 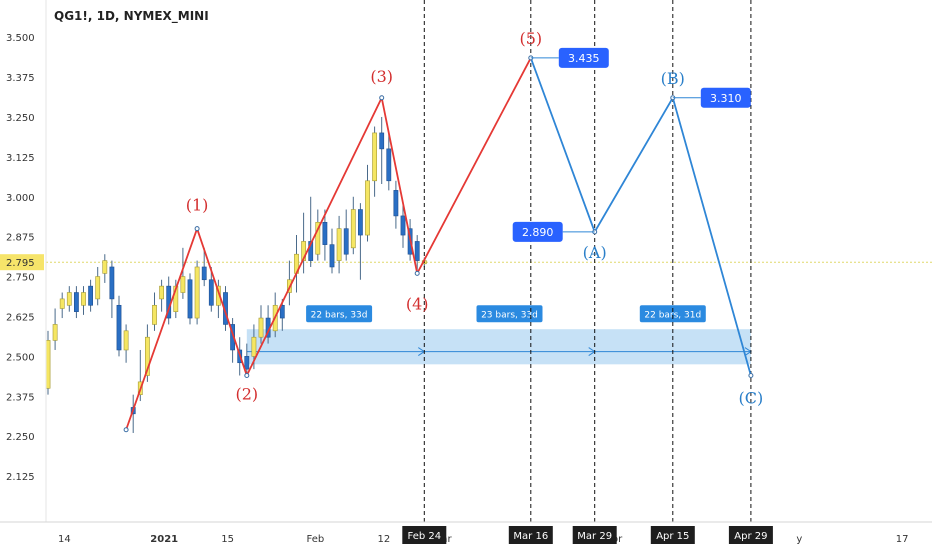 I want to click on date-marker-label: Mar 29, so click(x=594, y=536).